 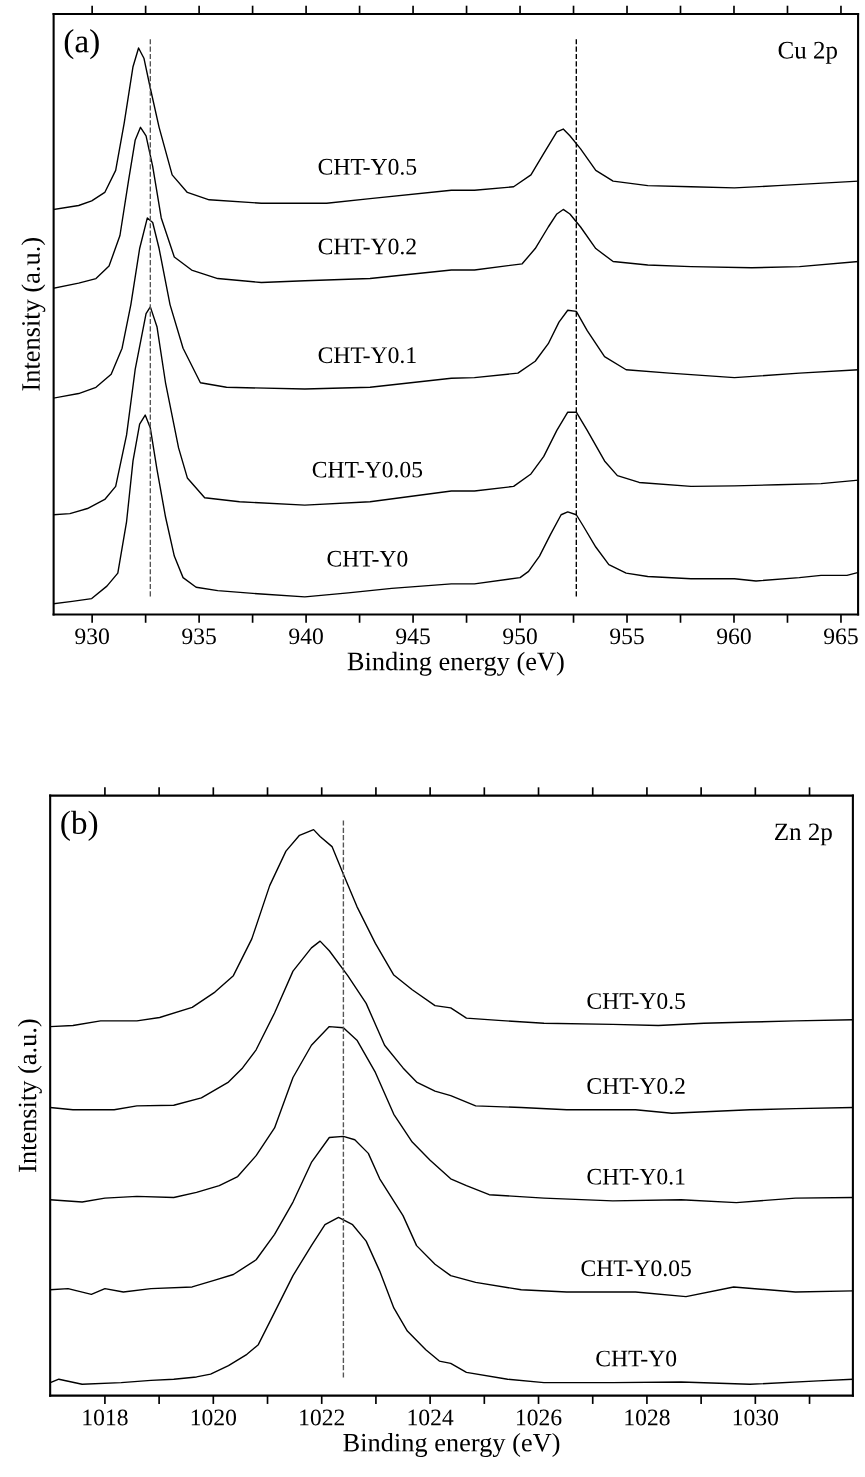 What do you see at coordinates (79, 825) in the screenshot?
I see `annotation: (b)` at bounding box center [79, 825].